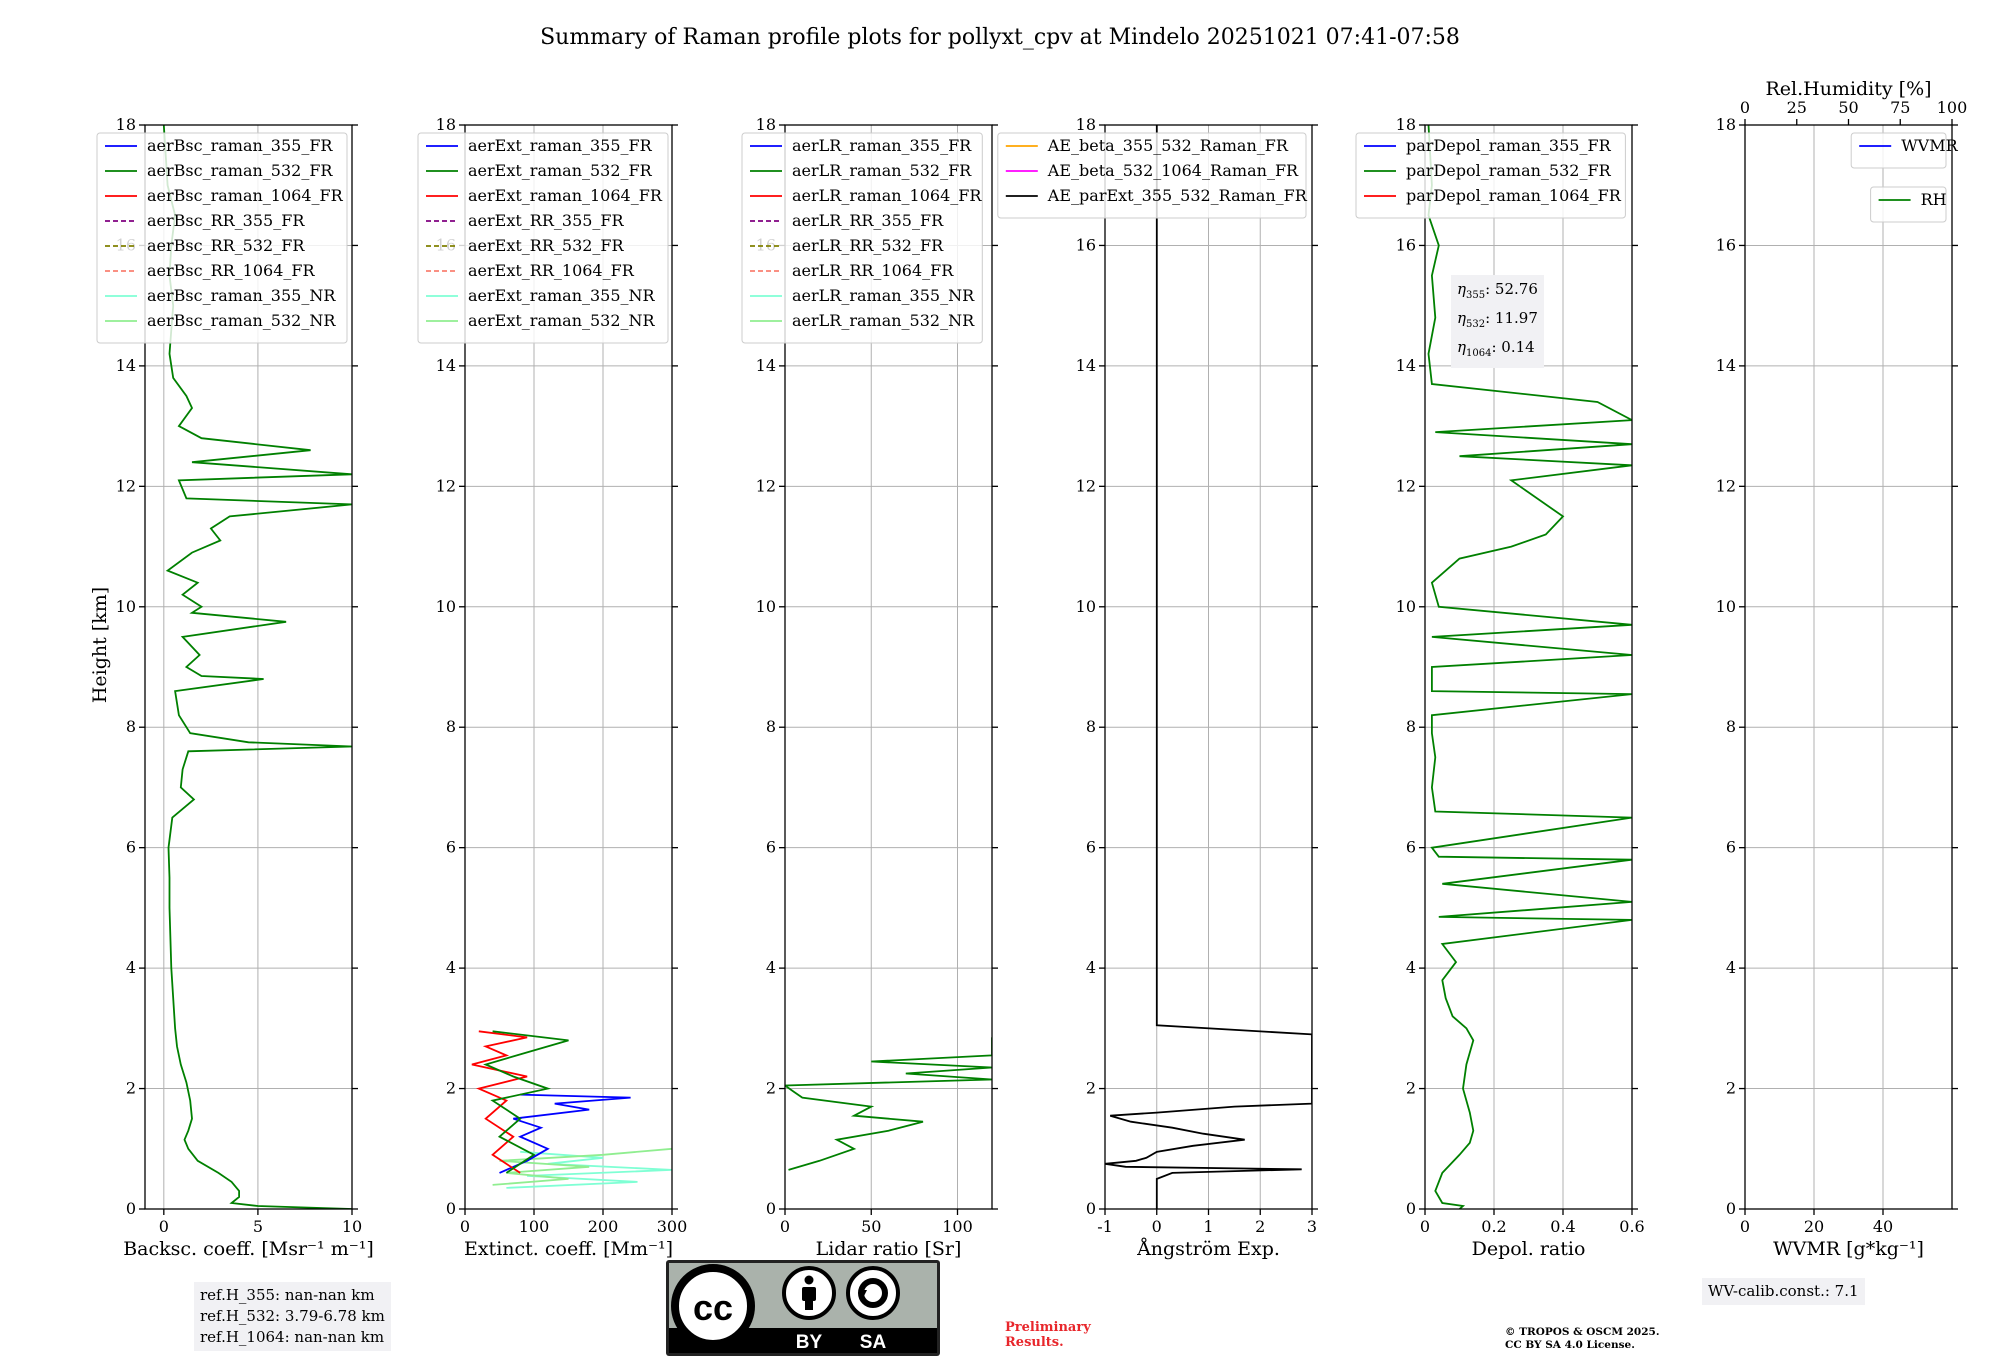  I want to click on top-axis-label: Rel.Humidity [%], so click(1848, 89).